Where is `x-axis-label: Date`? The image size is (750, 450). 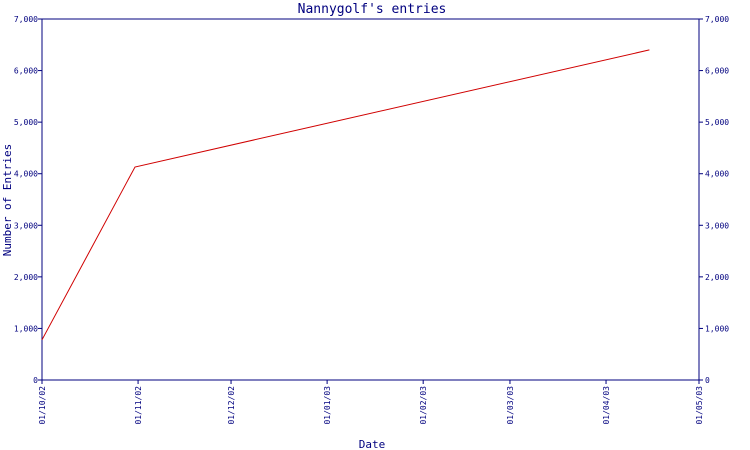
x-axis-label: Date is located at coordinates (372, 444).